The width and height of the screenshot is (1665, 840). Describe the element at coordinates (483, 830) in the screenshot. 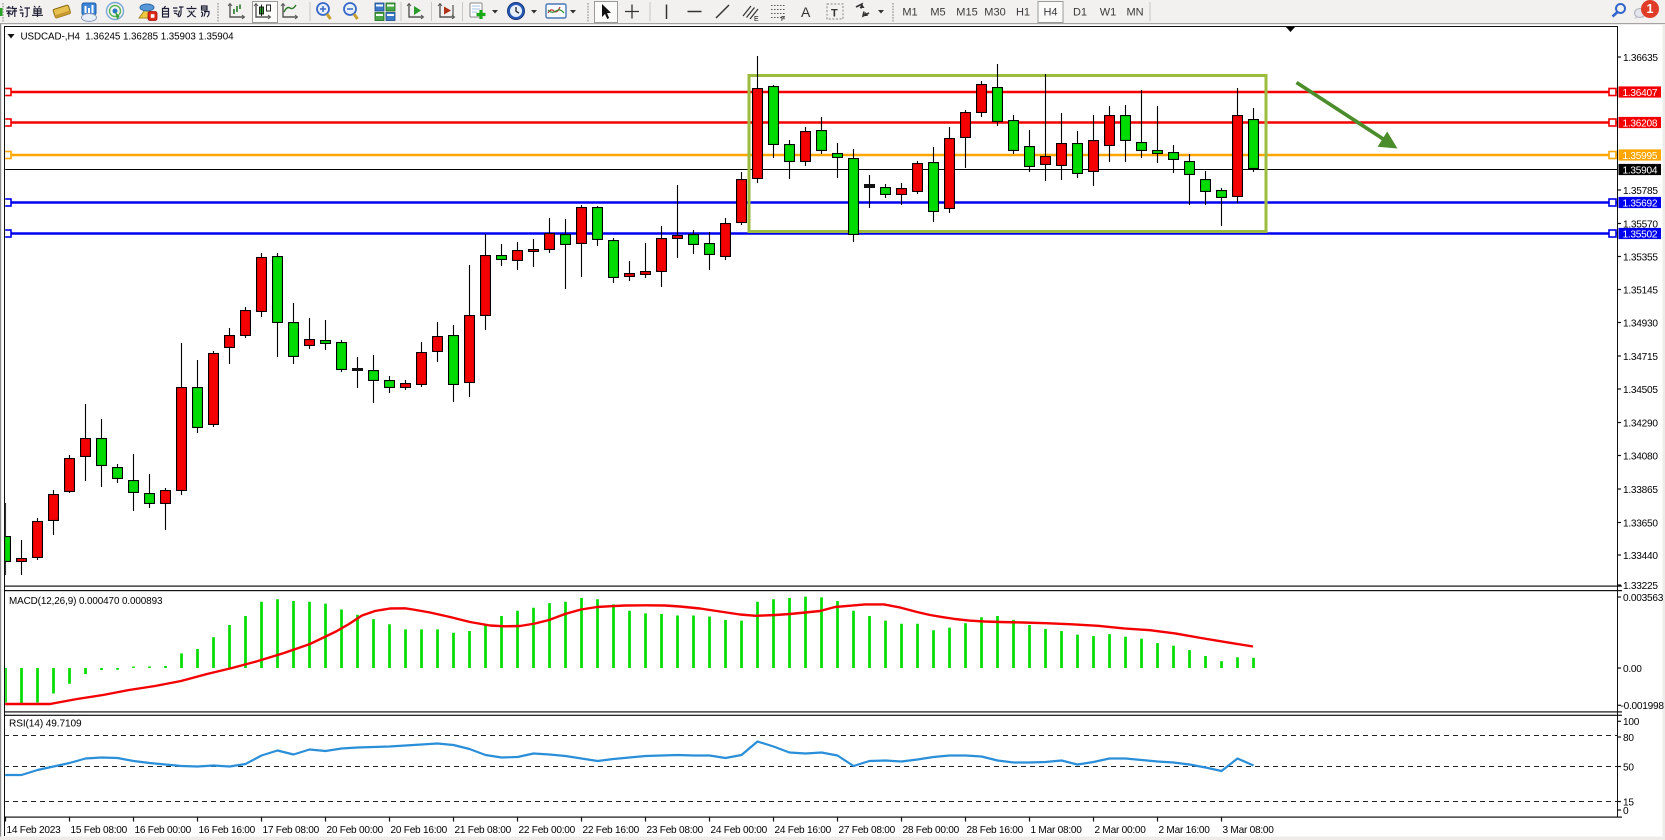

I see `svg-text: 21 Feb 08:00` at that location.